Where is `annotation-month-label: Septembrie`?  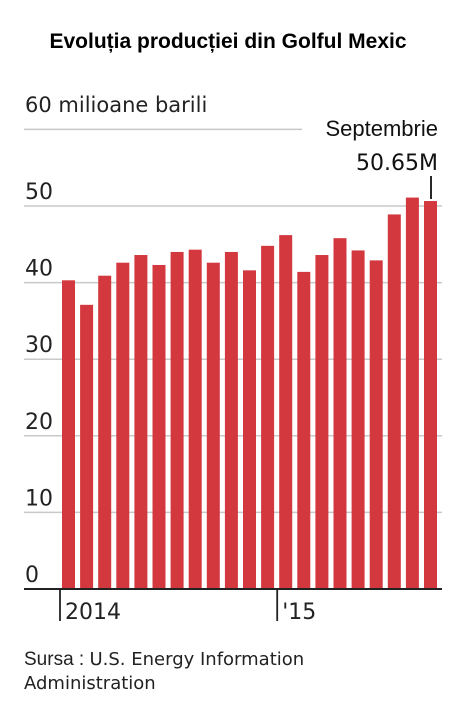
annotation-month-label: Septembrie is located at coordinates (381, 128).